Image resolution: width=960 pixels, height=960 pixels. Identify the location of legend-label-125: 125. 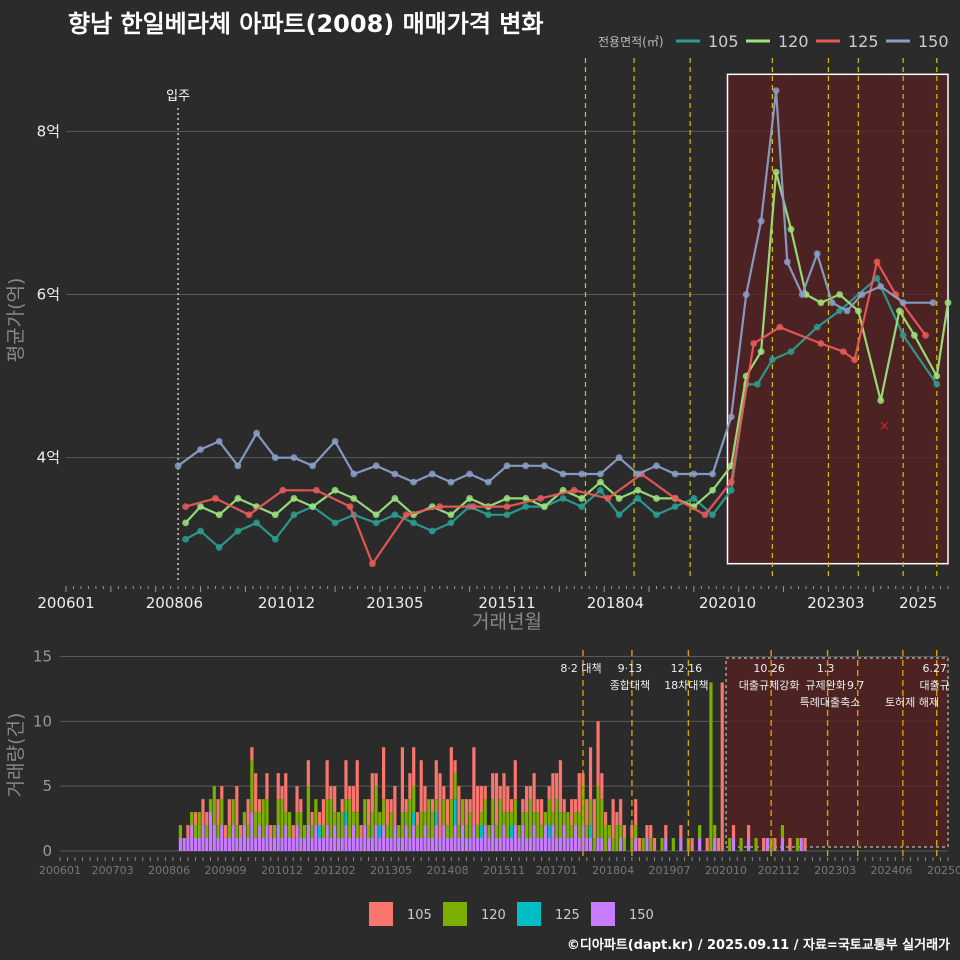
(863, 41).